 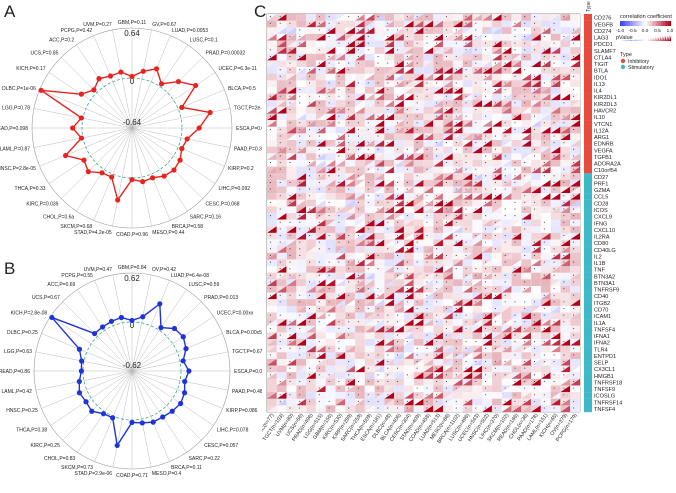 I want to click on radar-axis-label: KICH,P=2.8e-08, so click(x=29, y=313).